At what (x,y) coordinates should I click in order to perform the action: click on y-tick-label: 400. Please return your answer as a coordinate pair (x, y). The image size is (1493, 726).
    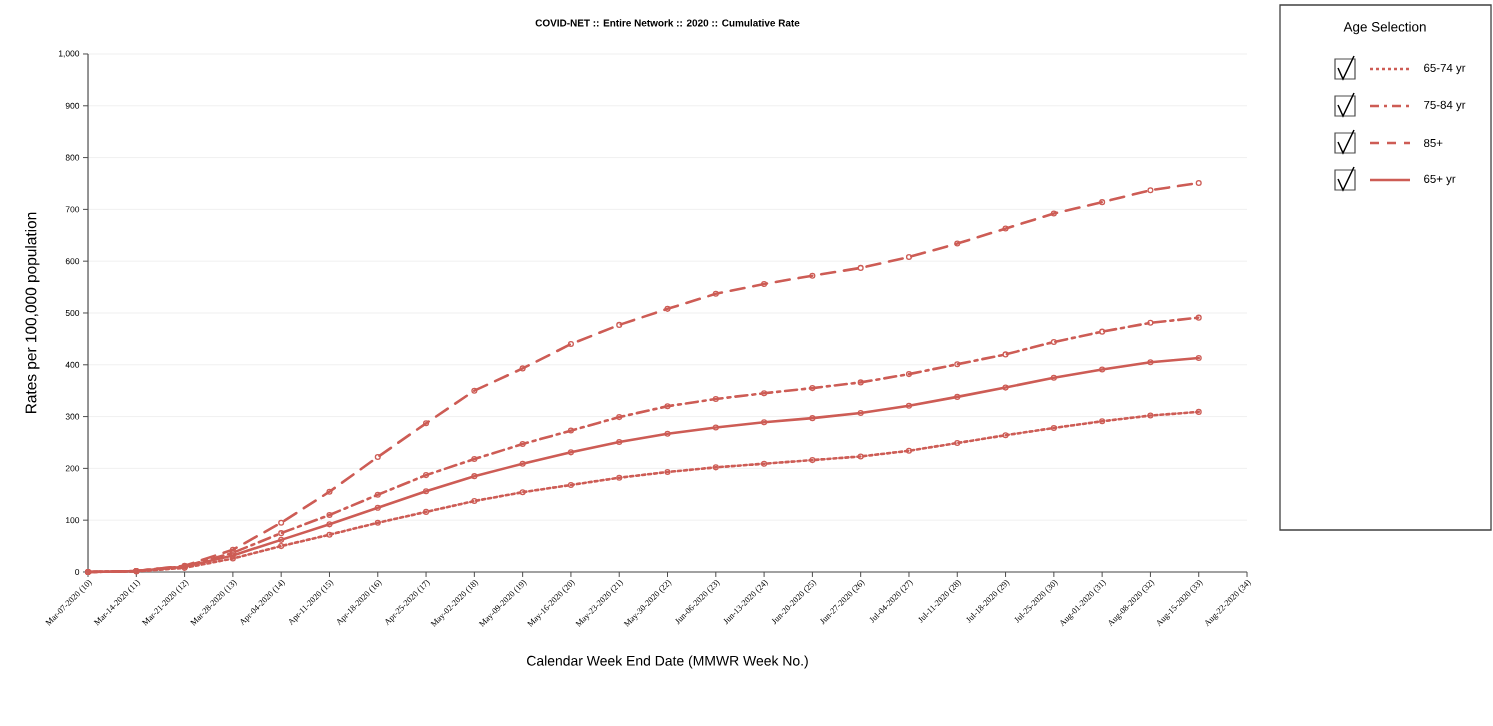
    Looking at the image, I should click on (72, 364).